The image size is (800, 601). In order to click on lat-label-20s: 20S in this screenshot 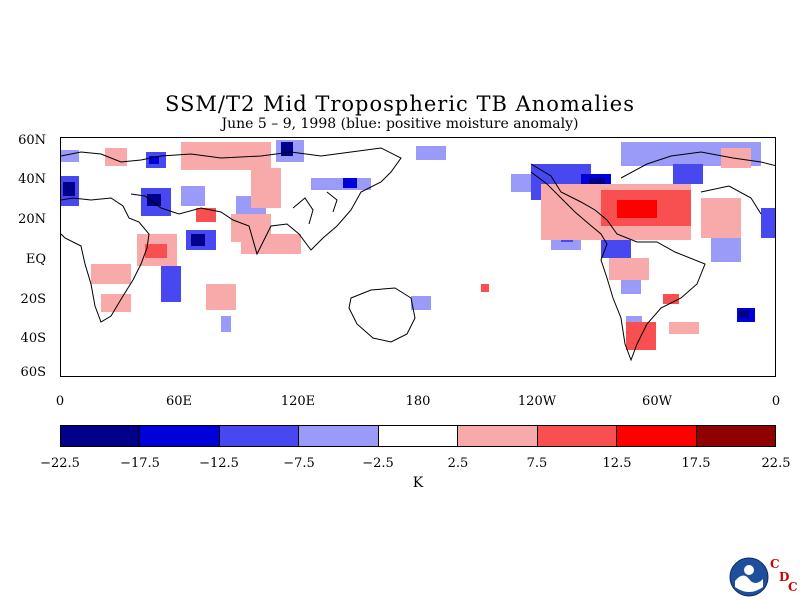, I will do `click(33, 299)`.